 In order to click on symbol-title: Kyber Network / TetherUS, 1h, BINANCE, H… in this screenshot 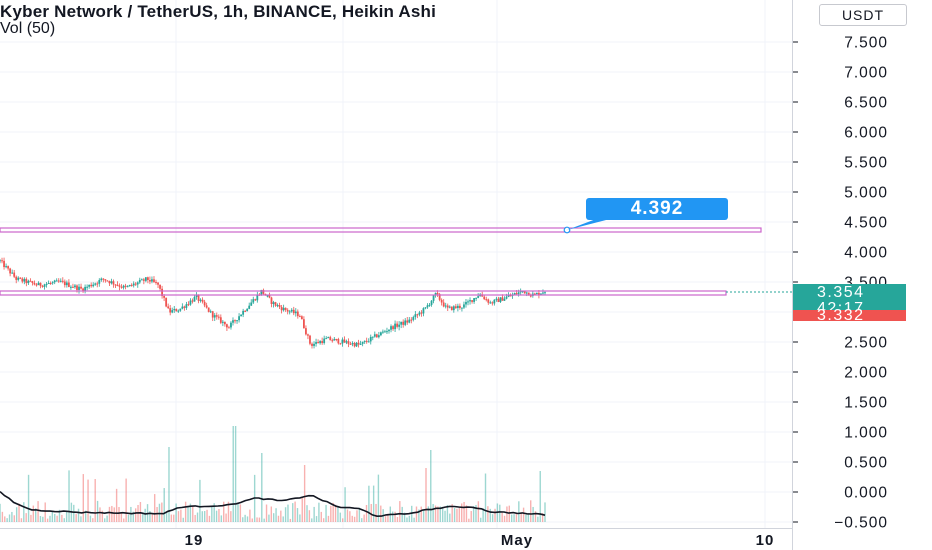, I will do `click(218, 11)`.